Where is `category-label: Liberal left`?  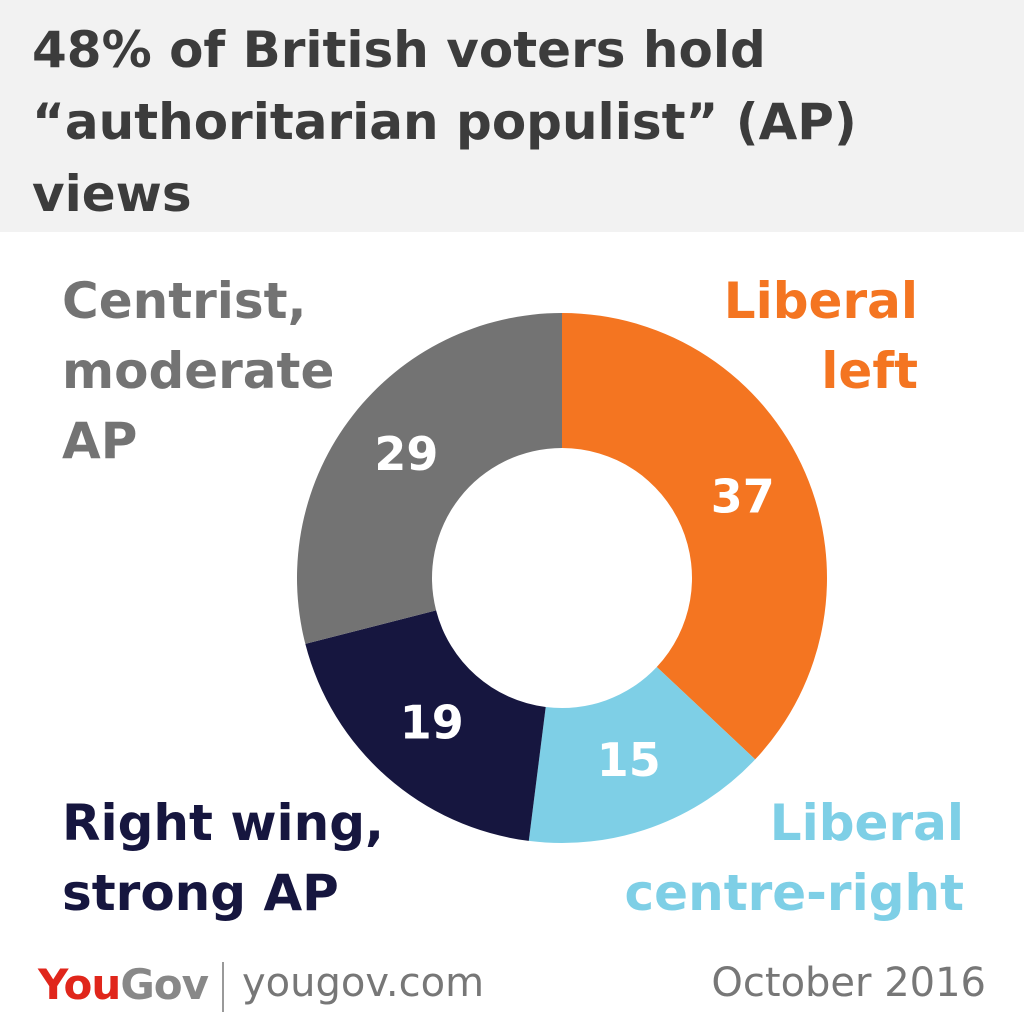 category-label: Liberal left is located at coordinates (820, 336).